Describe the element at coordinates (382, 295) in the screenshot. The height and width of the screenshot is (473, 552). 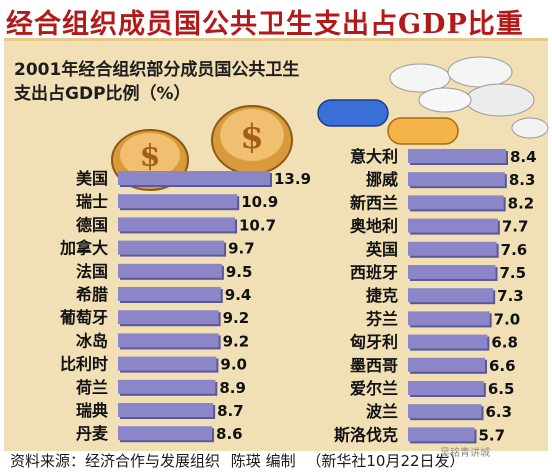
I see `right-category-label: 捷克` at that location.